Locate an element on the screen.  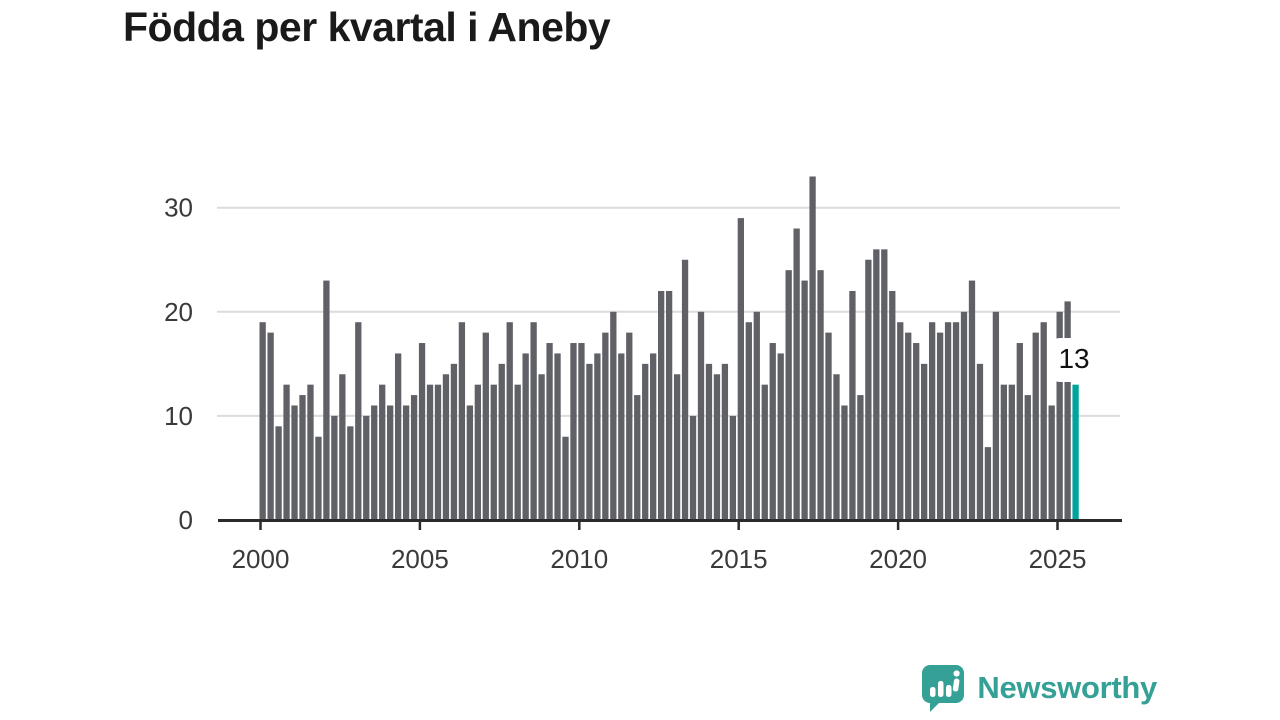
last-value-text: 13 is located at coordinates (1074, 358).